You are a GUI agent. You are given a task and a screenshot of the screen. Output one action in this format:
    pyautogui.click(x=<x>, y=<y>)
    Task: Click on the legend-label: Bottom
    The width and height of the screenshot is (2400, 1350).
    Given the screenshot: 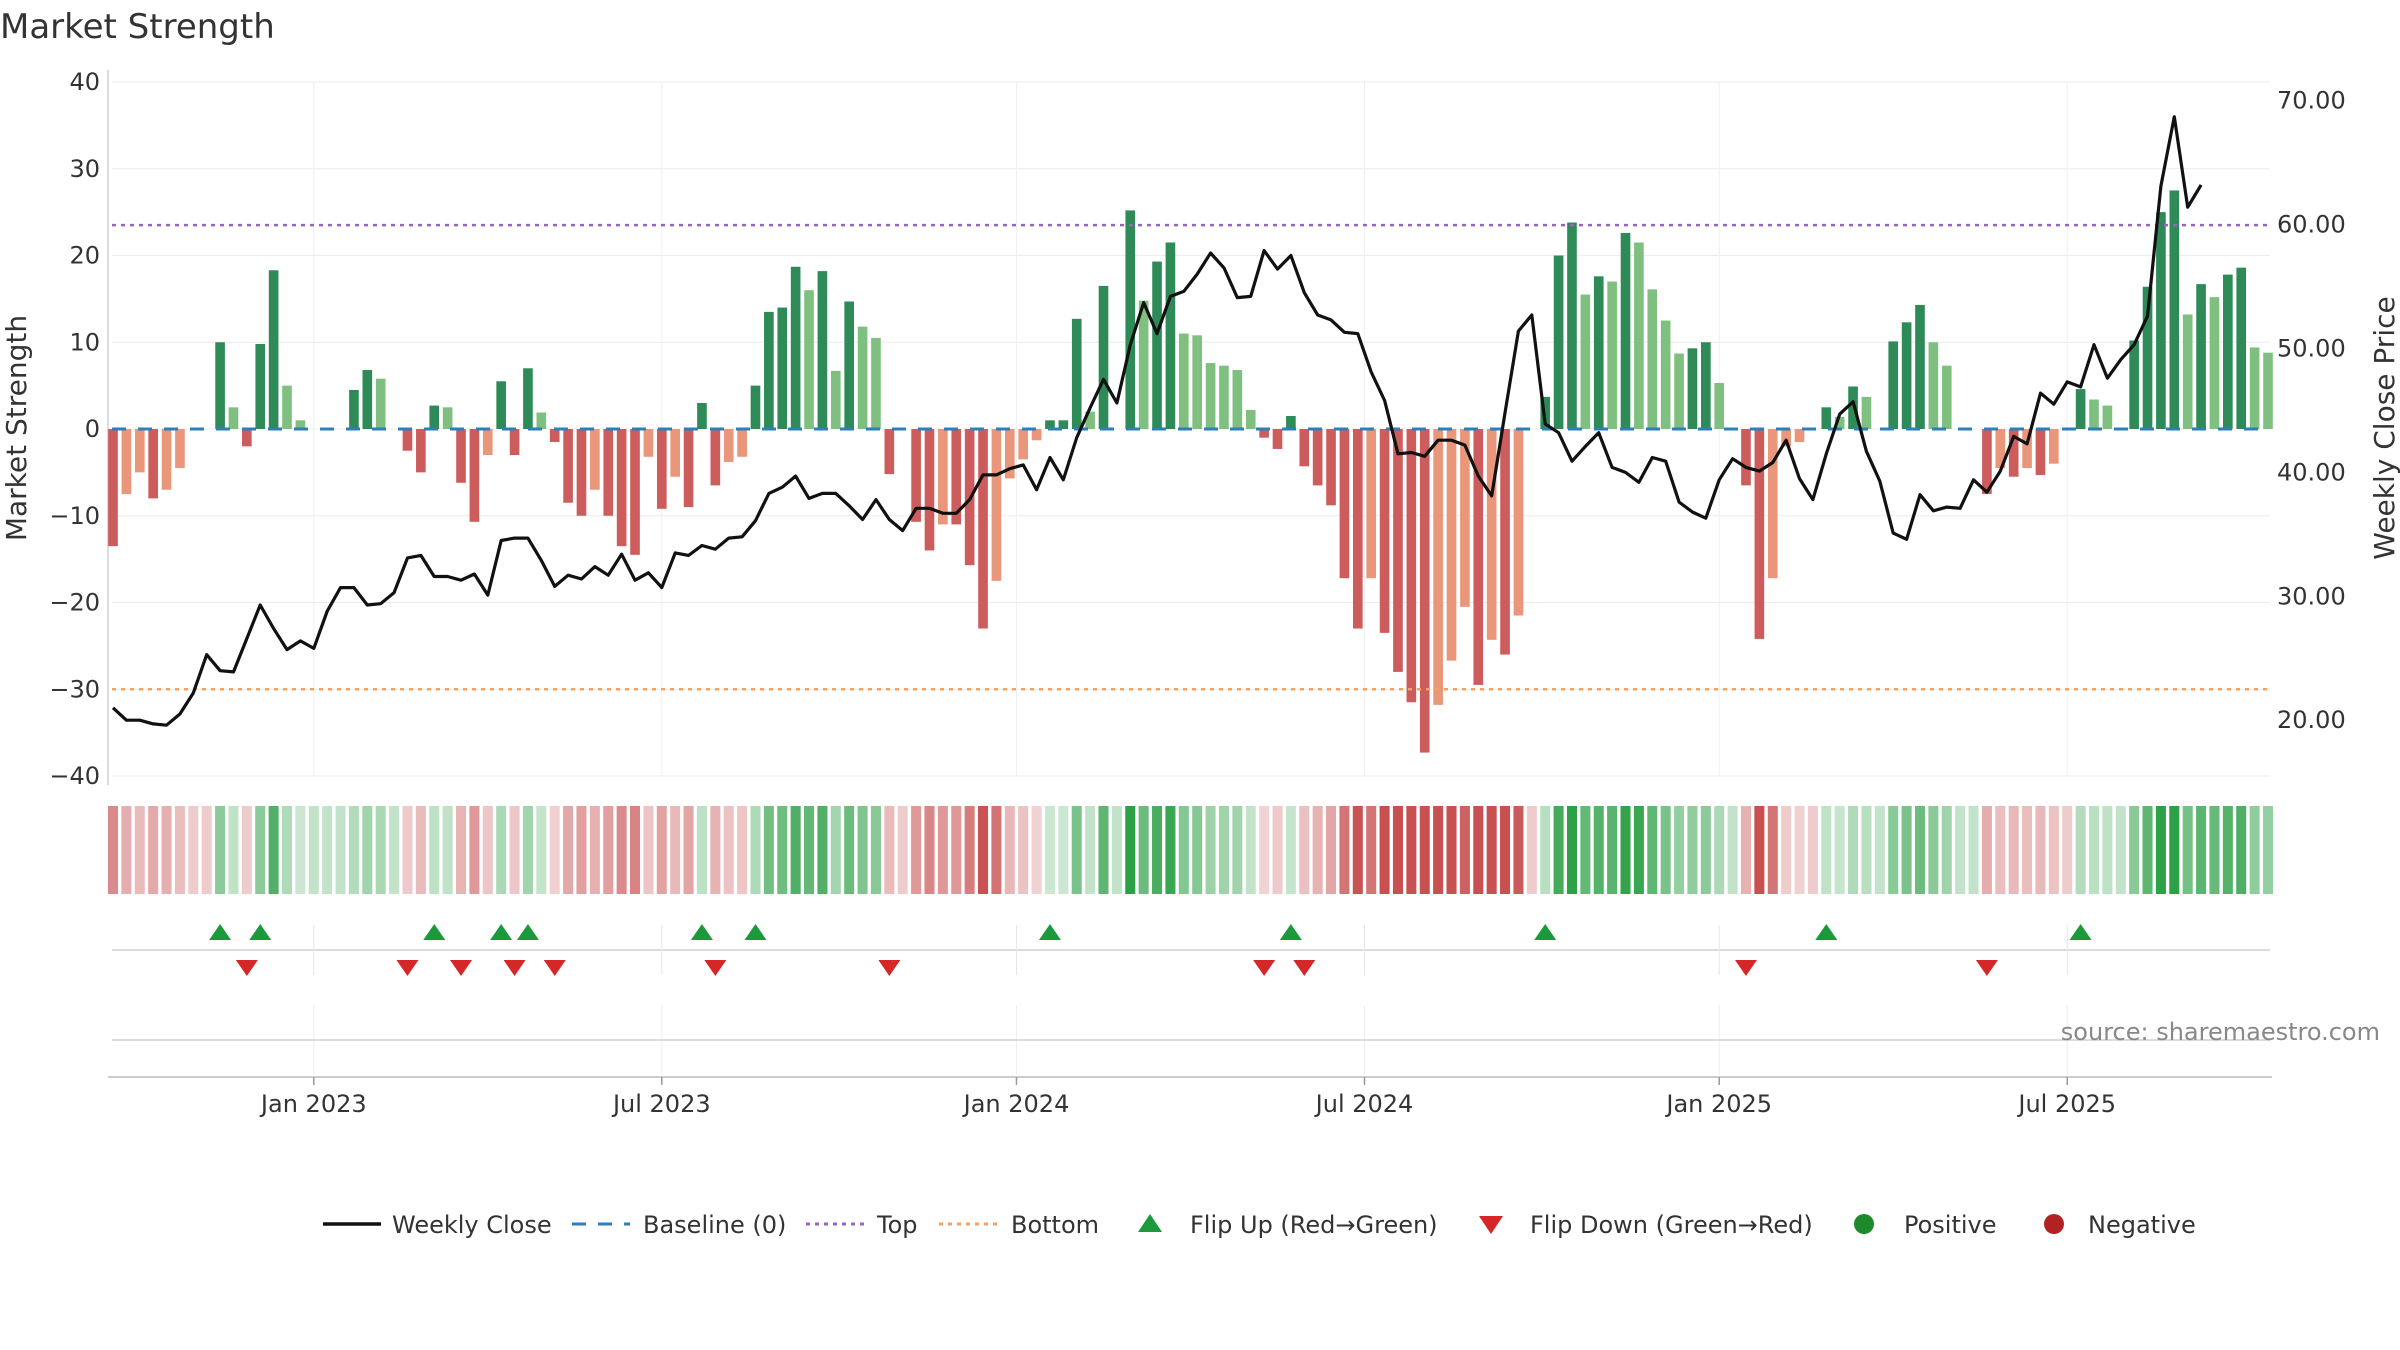 What is the action you would take?
    pyautogui.click(x=1055, y=1225)
    